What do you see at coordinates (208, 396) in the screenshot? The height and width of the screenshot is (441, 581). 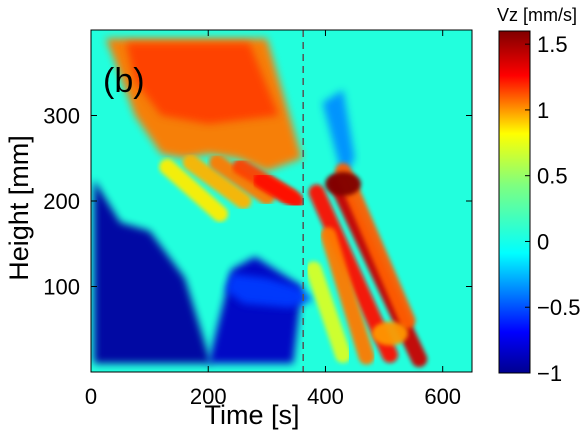 I see `x-tick-label-200: 200` at bounding box center [208, 396].